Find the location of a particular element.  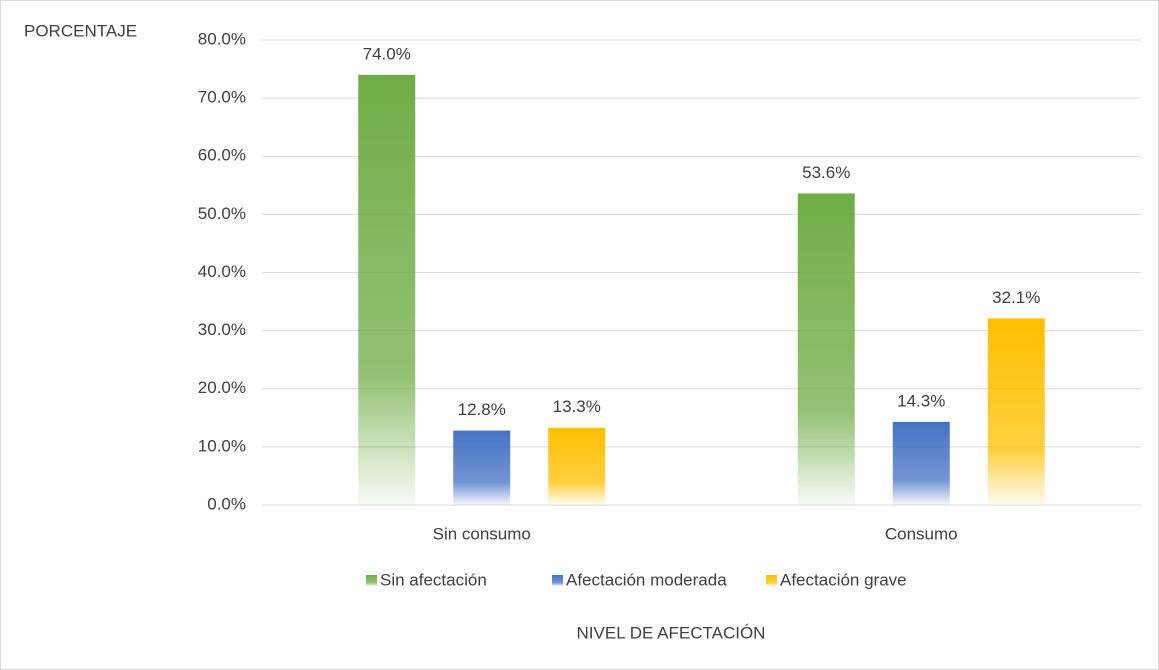

y-tick-label: 50.0% is located at coordinates (222, 213).